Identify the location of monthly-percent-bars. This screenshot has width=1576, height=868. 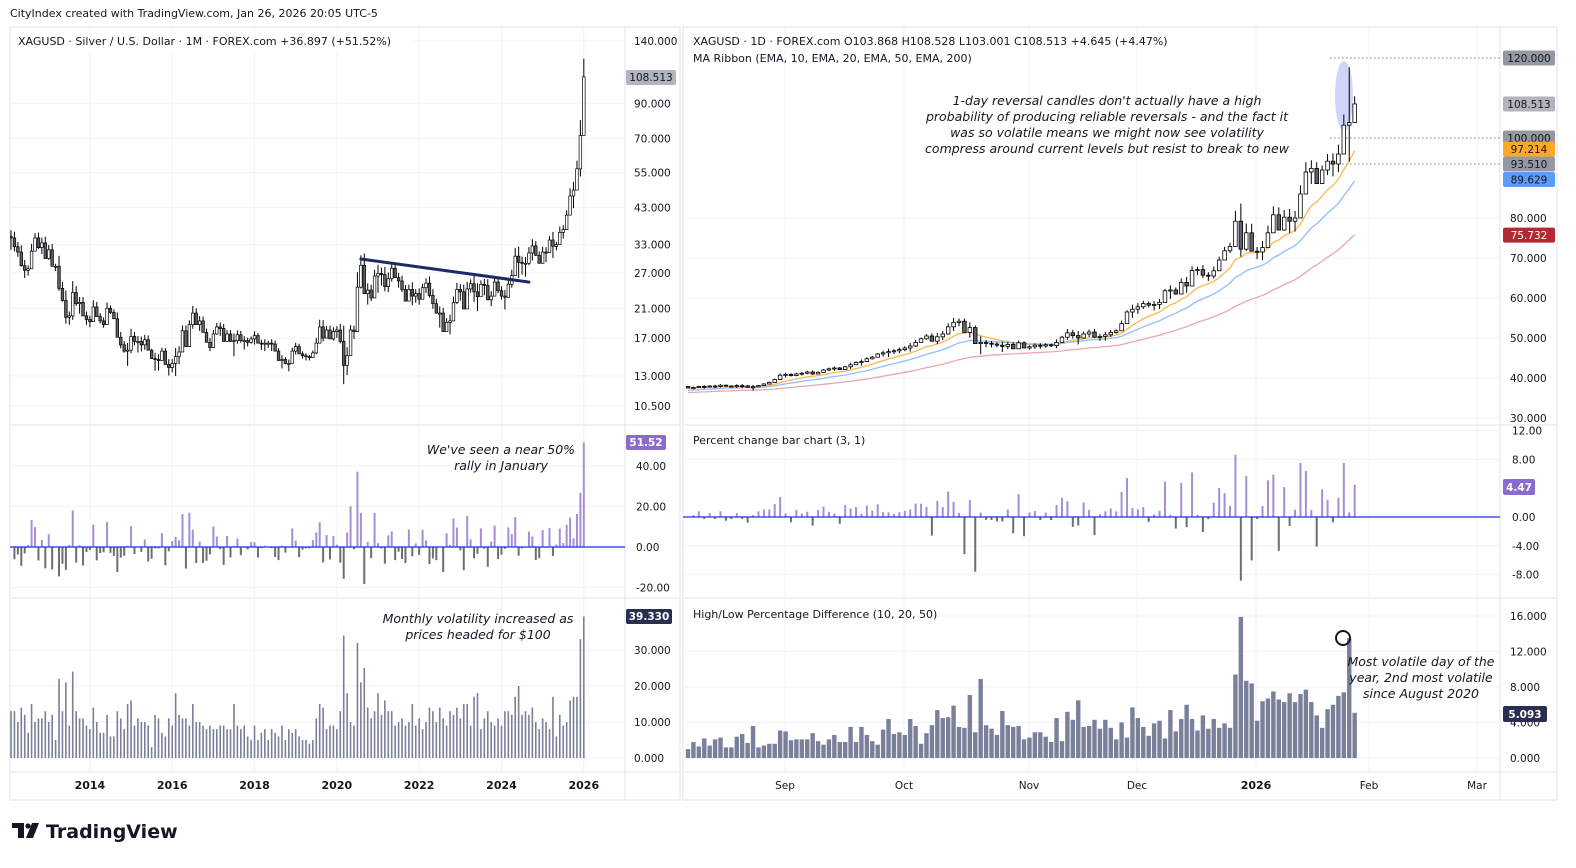
(317, 513).